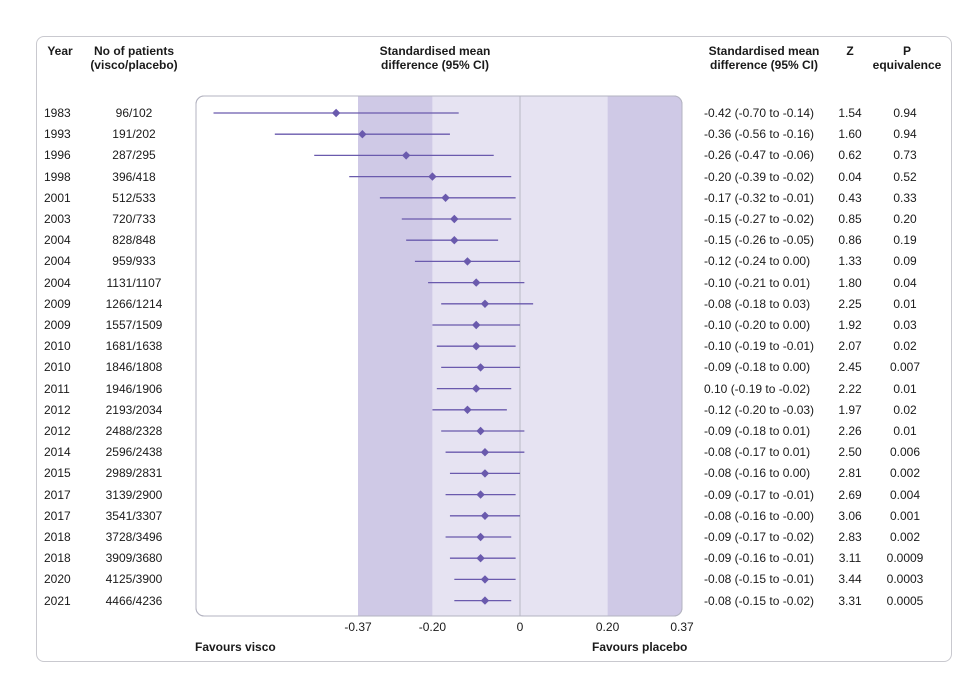 The image size is (966, 676). Describe the element at coordinates (905, 558) in the screenshot. I see `row-p: 0.0009` at that location.